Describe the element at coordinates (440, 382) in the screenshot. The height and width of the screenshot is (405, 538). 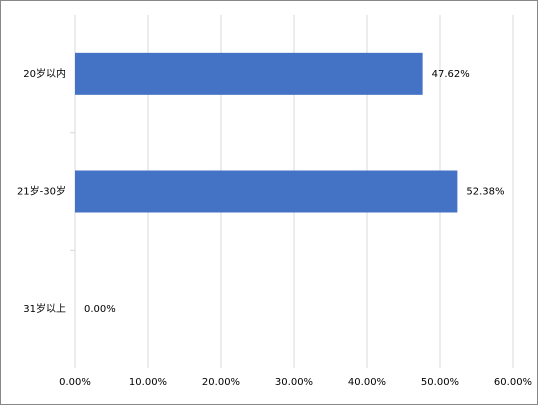
I see `x-tick-label: 50.00%` at that location.